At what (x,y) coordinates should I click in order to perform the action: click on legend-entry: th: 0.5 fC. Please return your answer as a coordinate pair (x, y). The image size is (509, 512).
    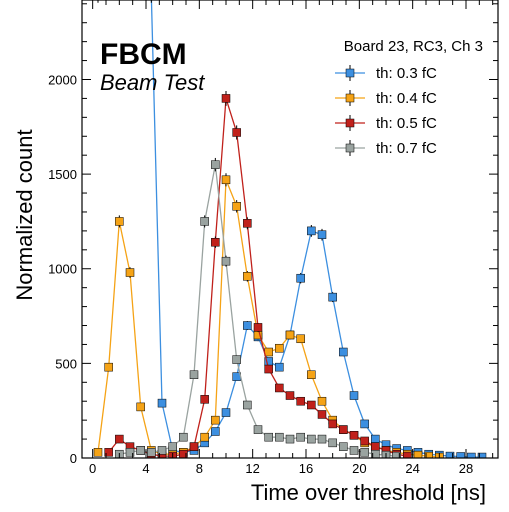
    Looking at the image, I should click on (386, 123).